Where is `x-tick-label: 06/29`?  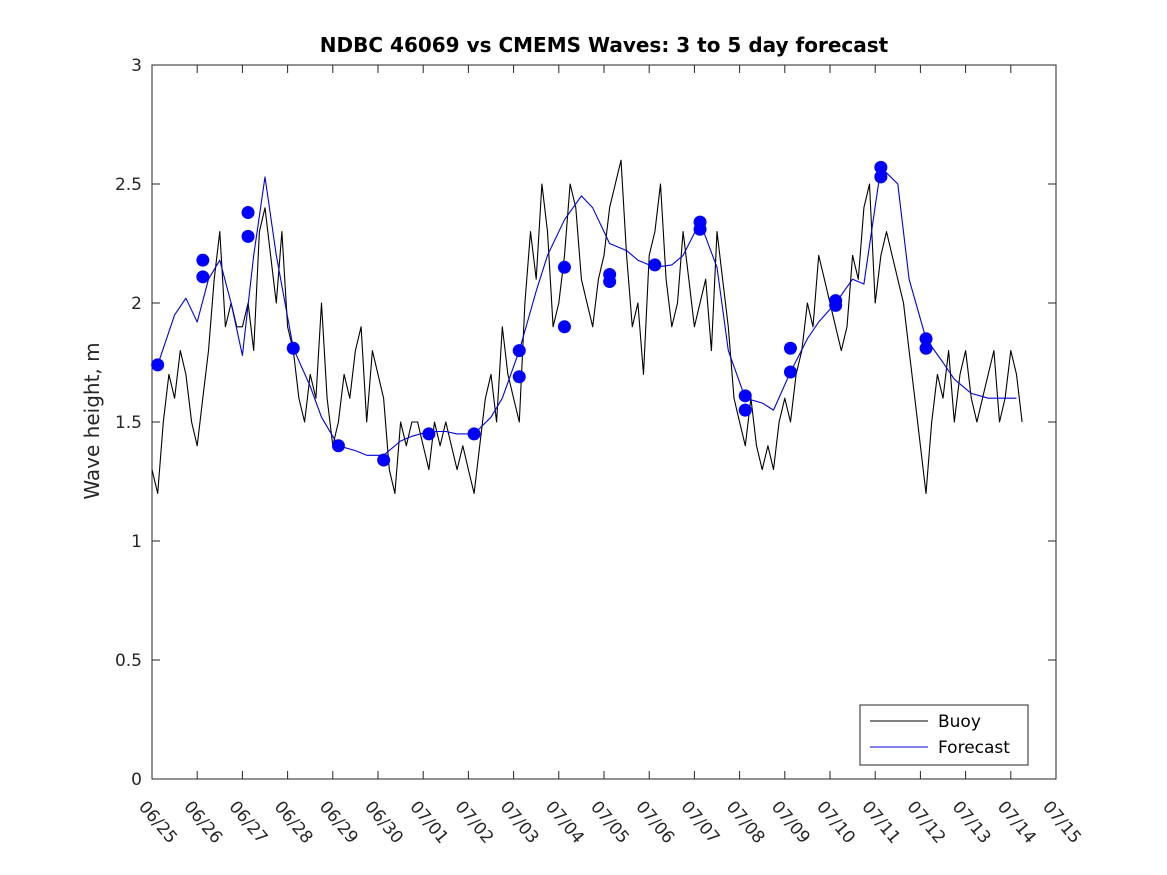 x-tick-label: 06/29 is located at coordinates (338, 822).